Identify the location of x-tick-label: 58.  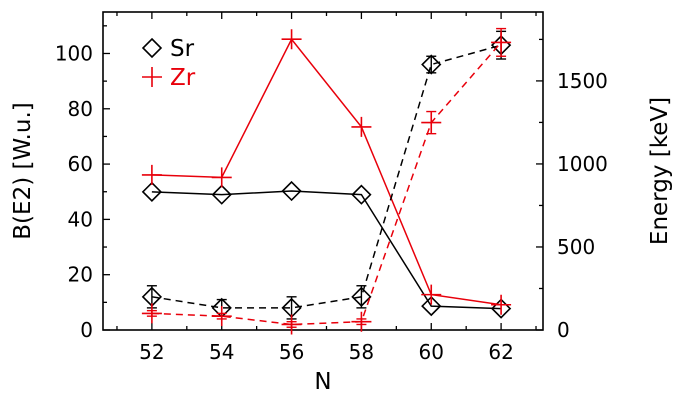
(361, 352).